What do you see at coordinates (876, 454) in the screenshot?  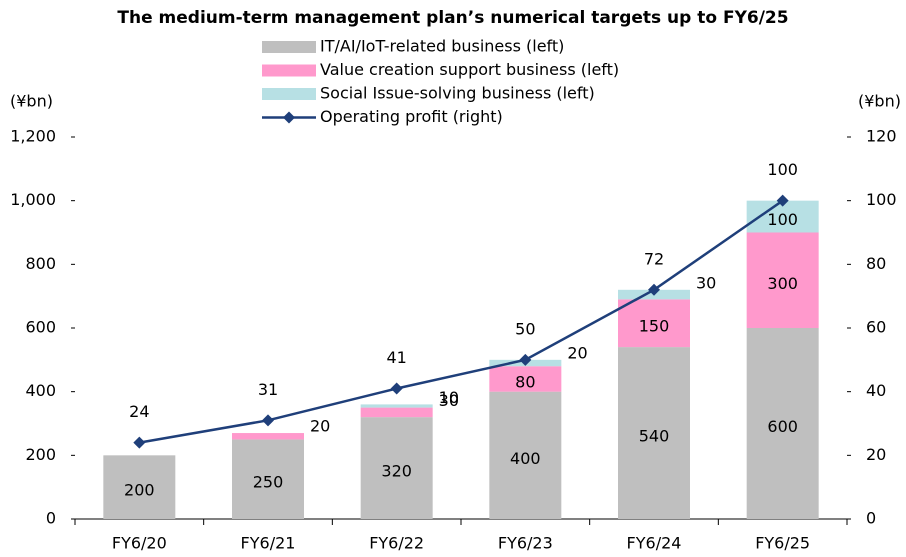 I see `y2-tick-label: 20` at bounding box center [876, 454].